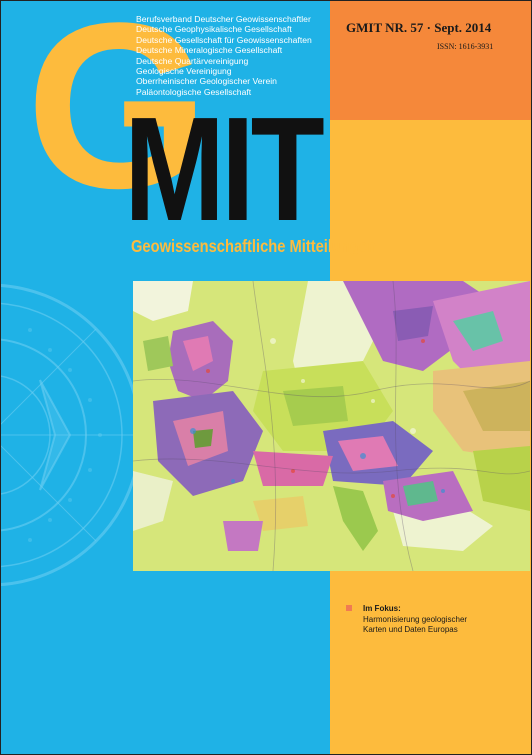  Describe the element at coordinates (224, 169) in the screenshot. I see `logo-letters-mit: MIT` at that location.